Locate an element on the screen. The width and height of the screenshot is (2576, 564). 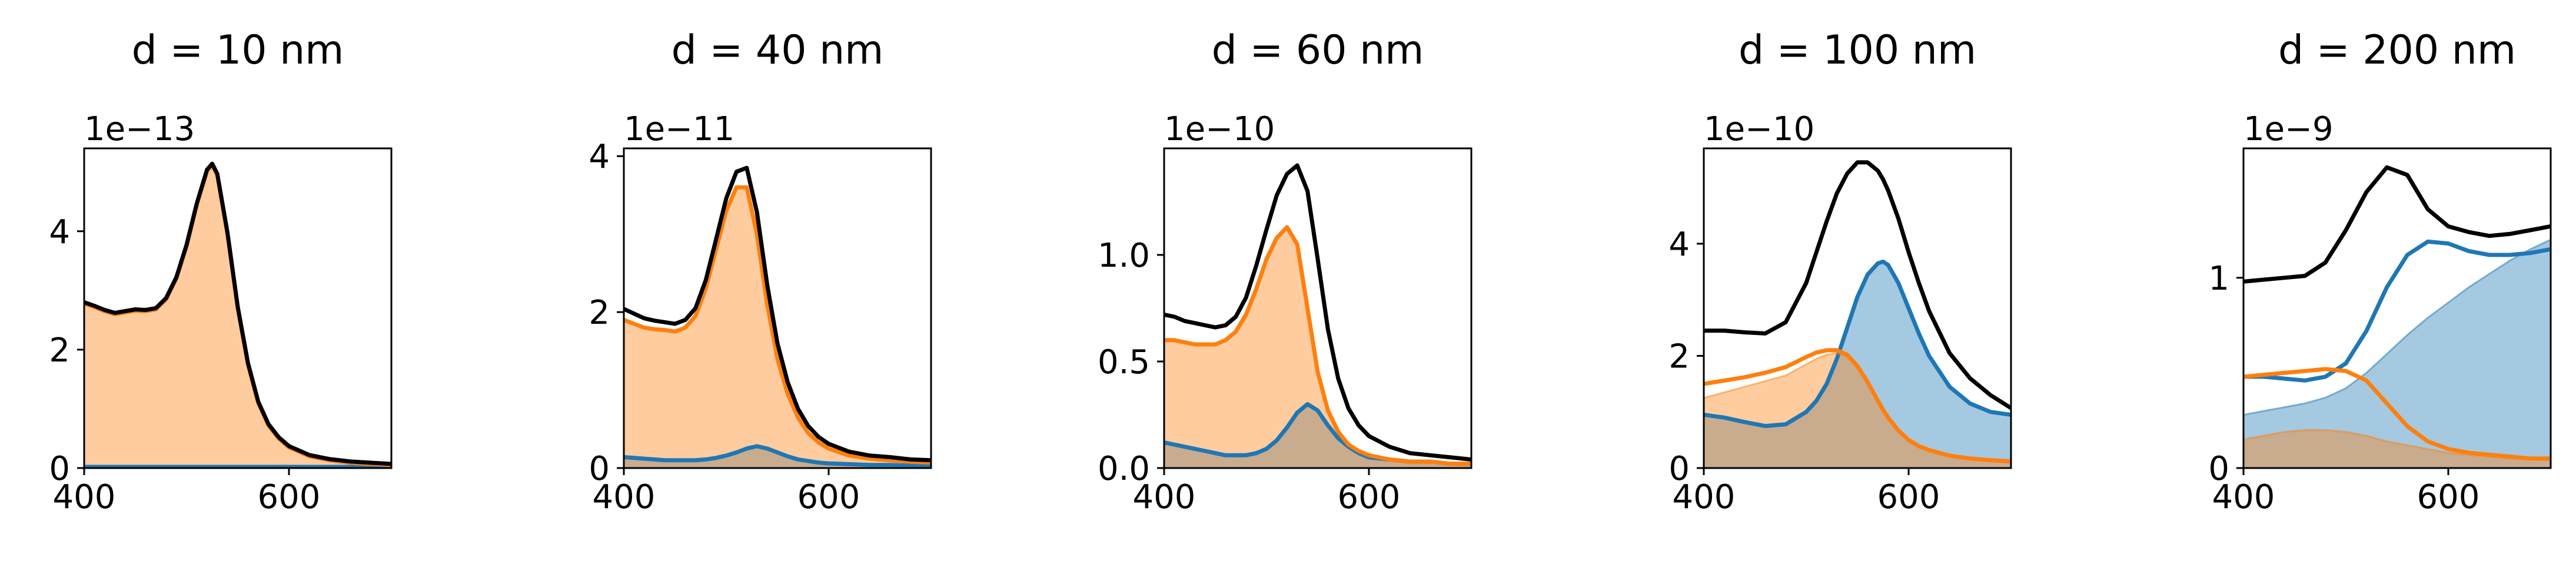
subplot-title: d = 60 nm is located at coordinates (1318, 50).